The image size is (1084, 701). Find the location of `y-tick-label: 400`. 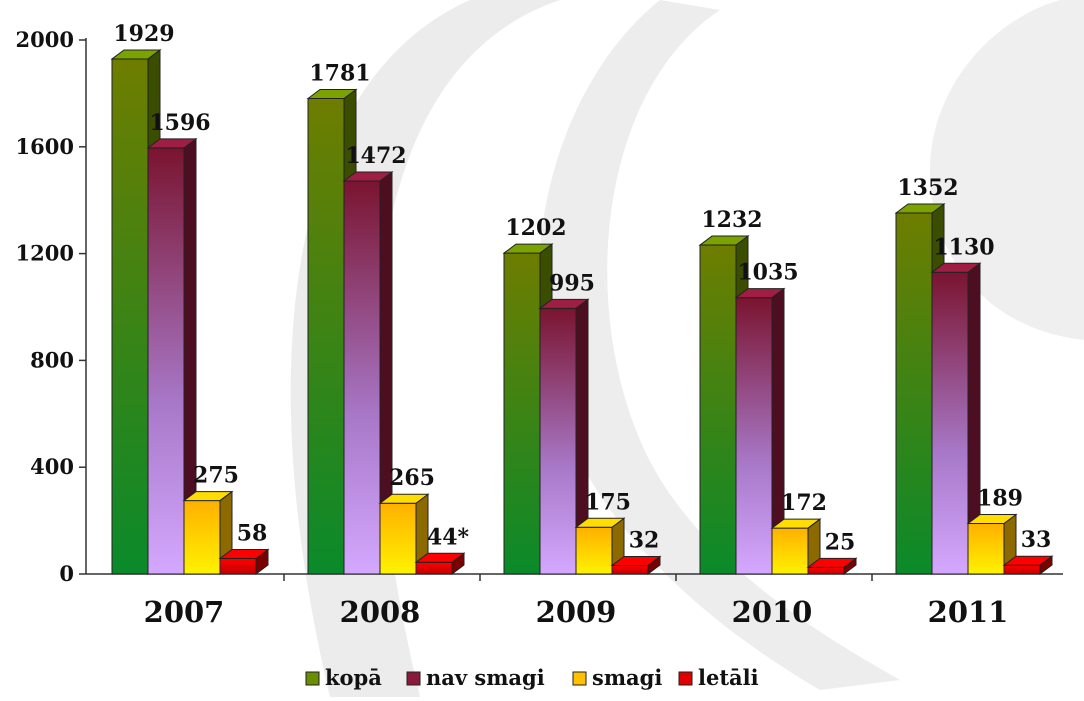

y-tick-label: 400 is located at coordinates (52, 466).